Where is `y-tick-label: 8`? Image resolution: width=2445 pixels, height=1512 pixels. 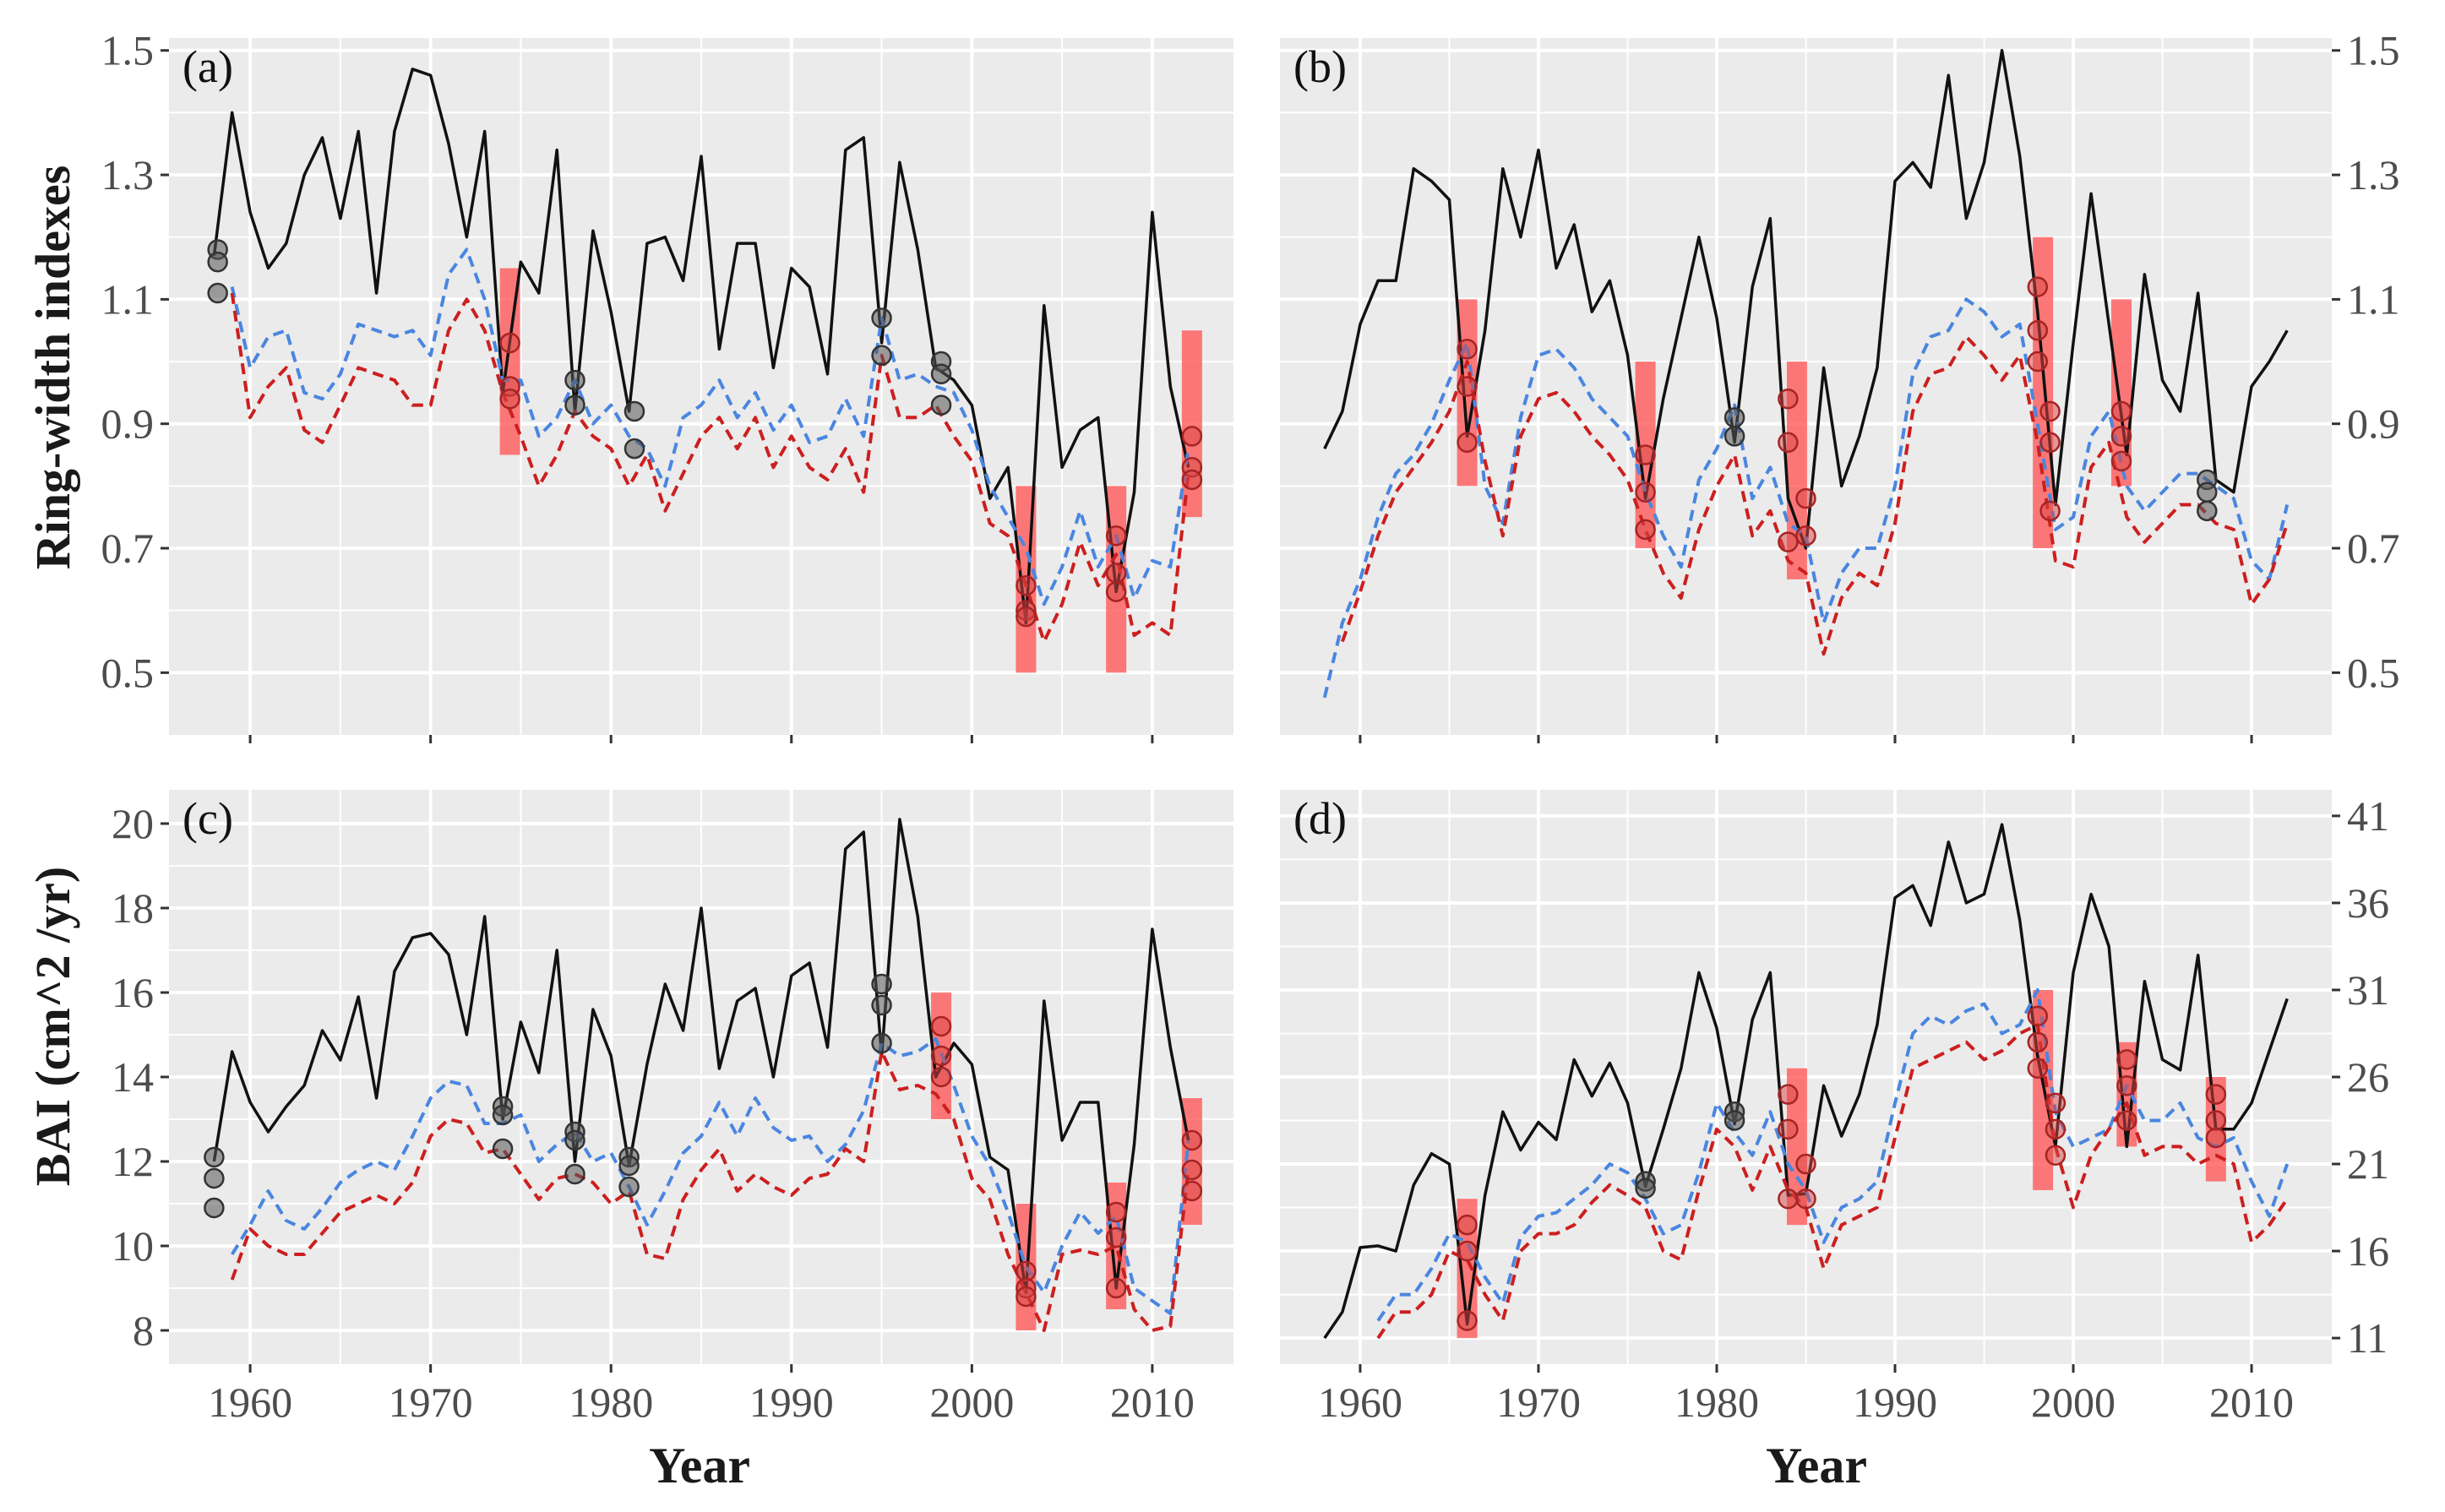
y-tick-label: 8 is located at coordinates (143, 1331).